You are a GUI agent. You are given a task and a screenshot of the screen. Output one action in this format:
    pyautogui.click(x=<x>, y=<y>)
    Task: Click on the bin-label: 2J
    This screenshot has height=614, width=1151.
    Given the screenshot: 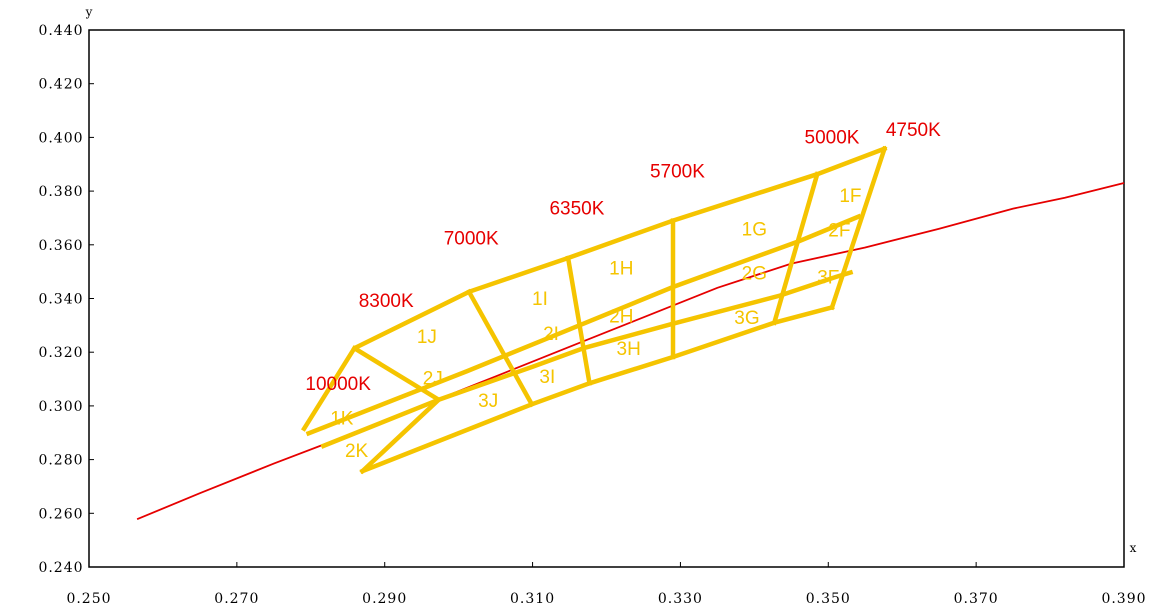 What is the action you would take?
    pyautogui.click(x=433, y=378)
    